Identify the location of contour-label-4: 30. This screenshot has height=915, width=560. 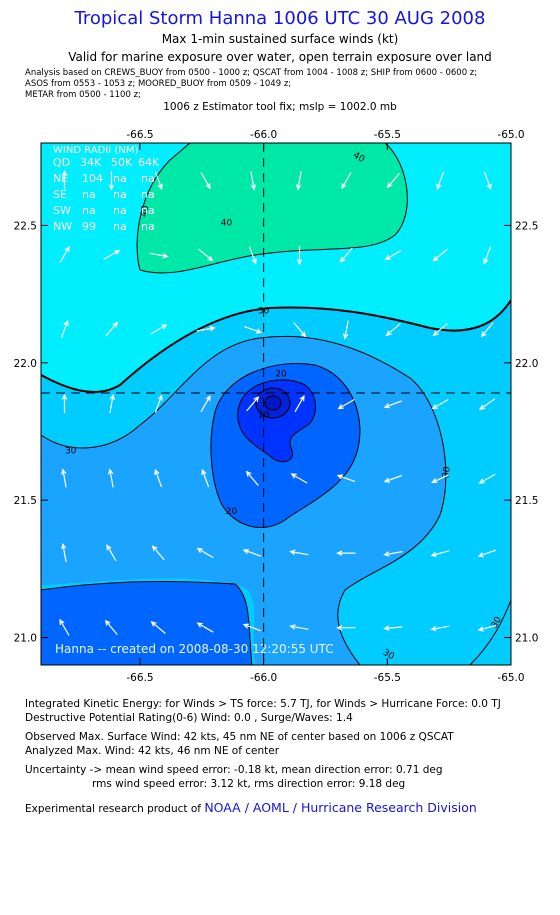
(71, 451).